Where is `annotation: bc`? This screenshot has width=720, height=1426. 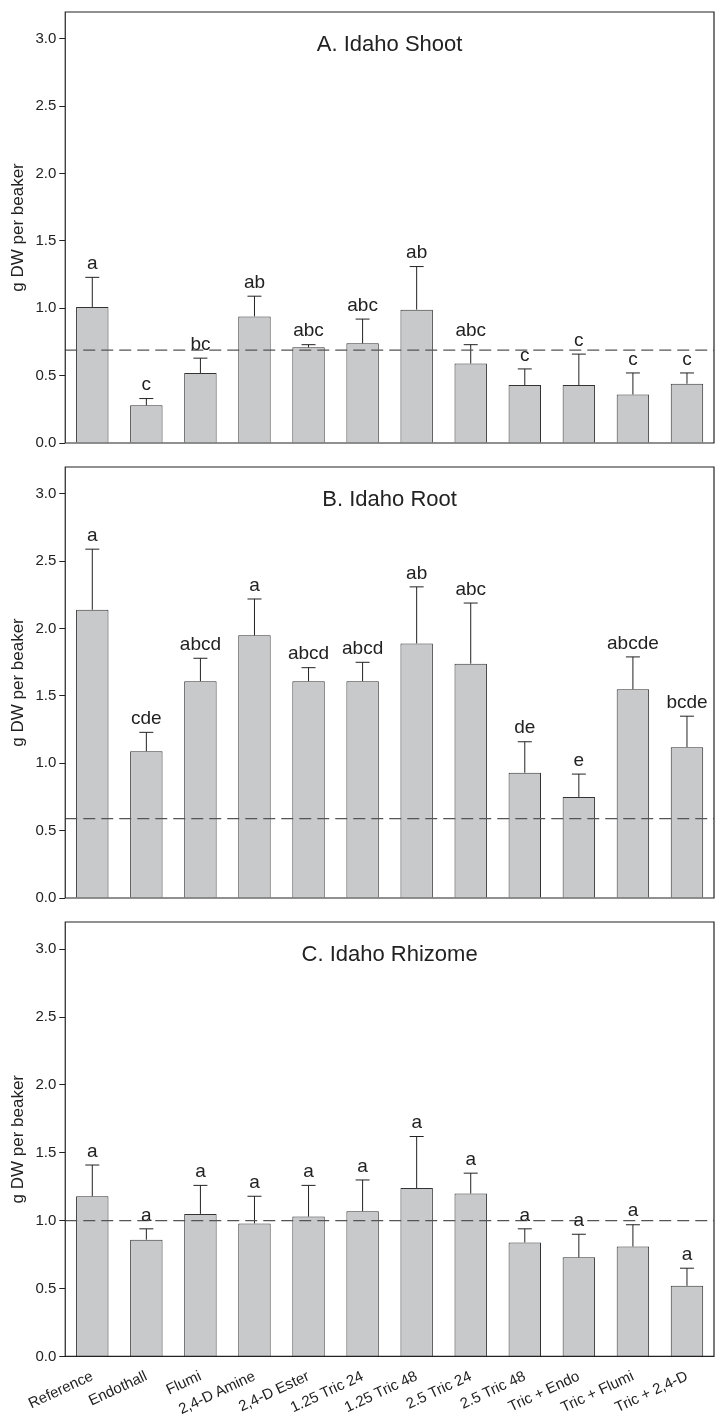
annotation: bc is located at coordinates (200, 343).